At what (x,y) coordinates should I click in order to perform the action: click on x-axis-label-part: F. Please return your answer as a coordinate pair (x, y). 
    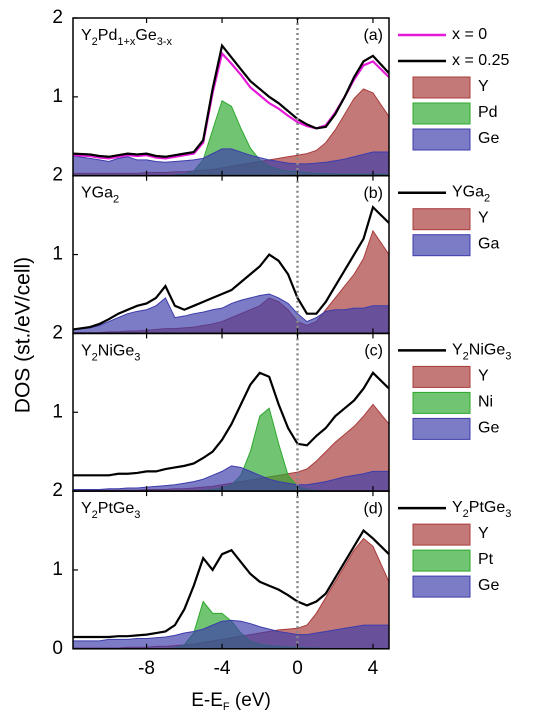
    Looking at the image, I should click on (226, 707).